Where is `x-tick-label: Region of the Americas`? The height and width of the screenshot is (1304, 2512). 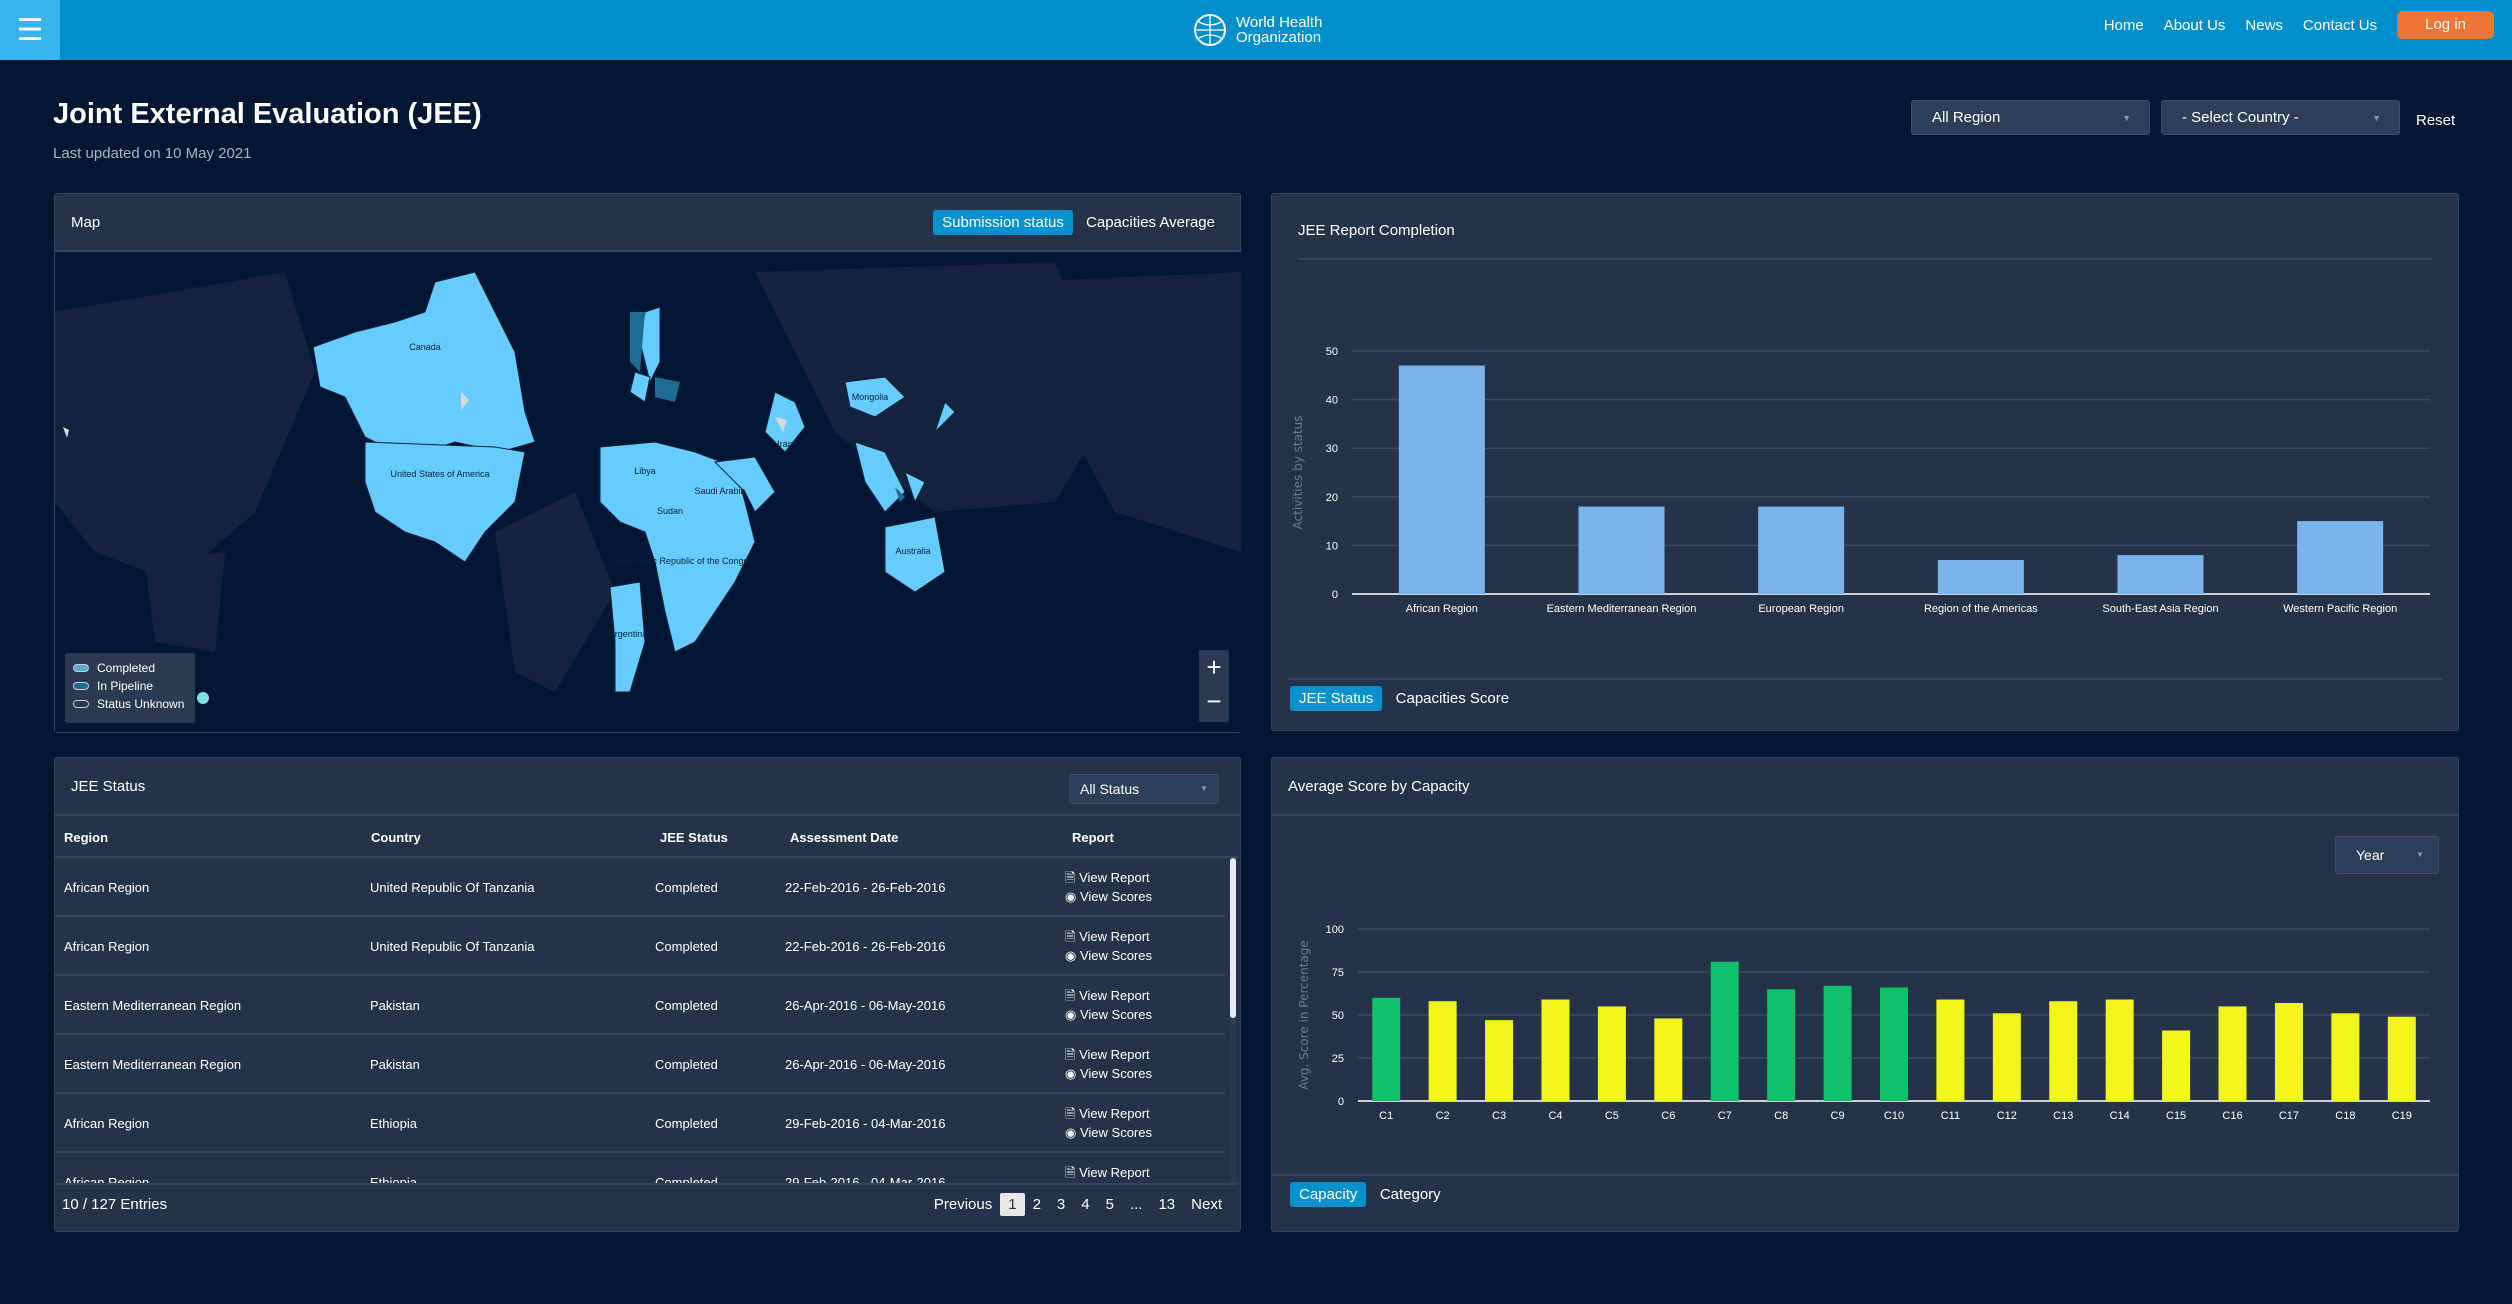 x-tick-label: Region of the Americas is located at coordinates (1981, 609).